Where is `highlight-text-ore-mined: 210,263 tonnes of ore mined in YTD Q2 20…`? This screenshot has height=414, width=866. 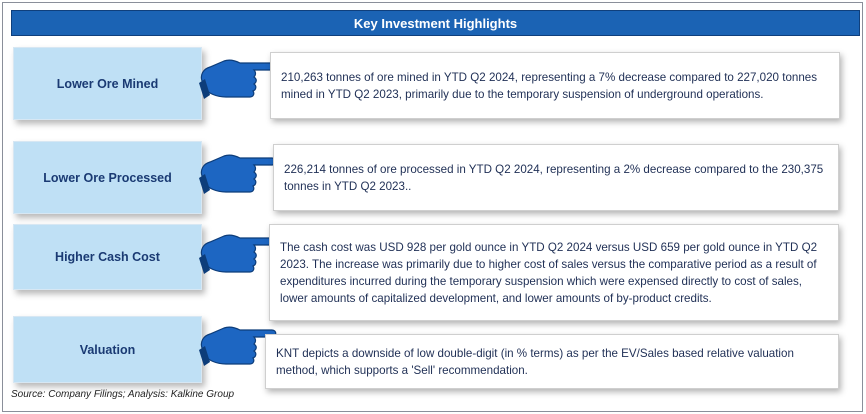
highlight-text-ore-mined: 210,263 tonnes of ore mined in YTD Q2 20… is located at coordinates (555, 85).